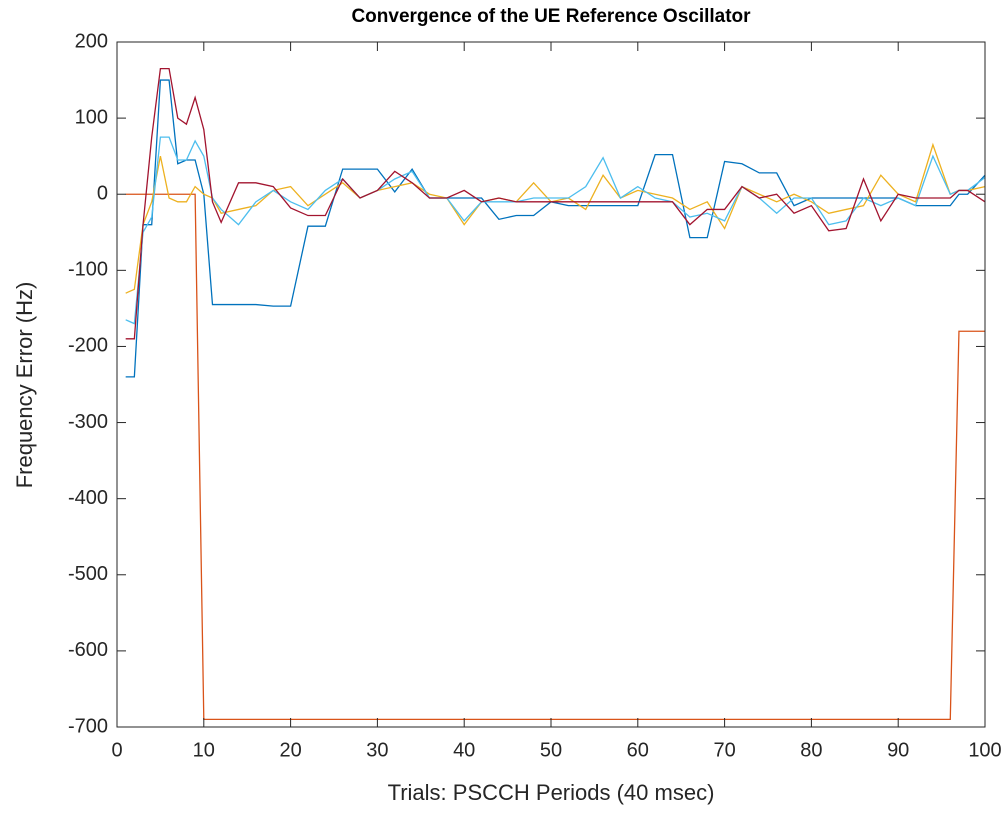 This screenshot has height=816, width=1007. I want to click on y-tick-label: 200, so click(91, 41).